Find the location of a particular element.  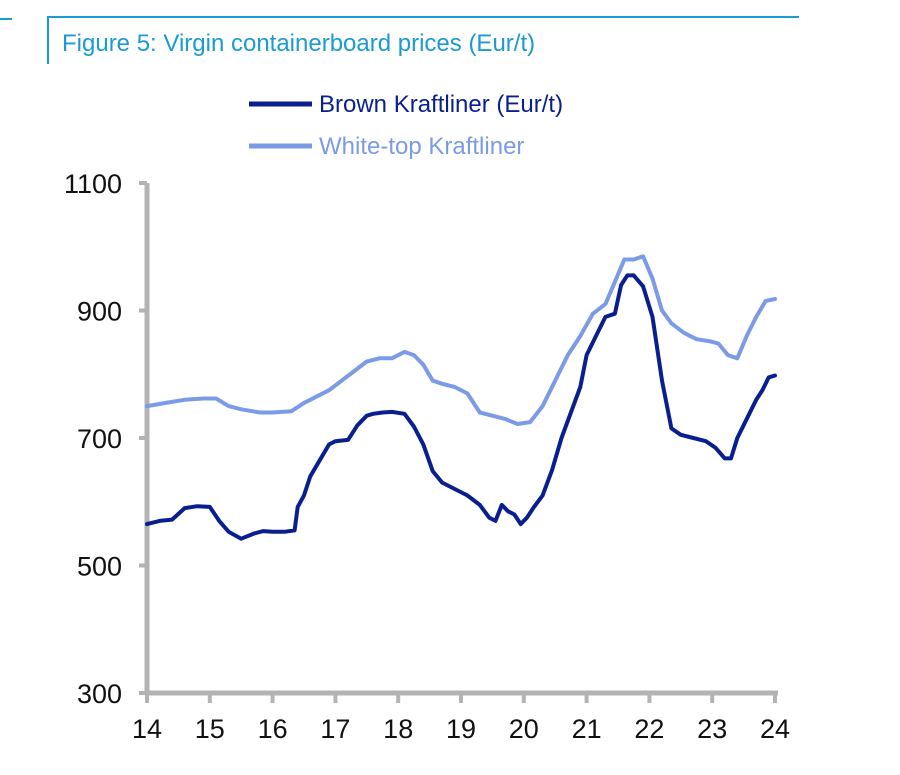

x-axis-ticks: 14 15 16 17 18 19 20 21 22 23 24 is located at coordinates (461, 718).